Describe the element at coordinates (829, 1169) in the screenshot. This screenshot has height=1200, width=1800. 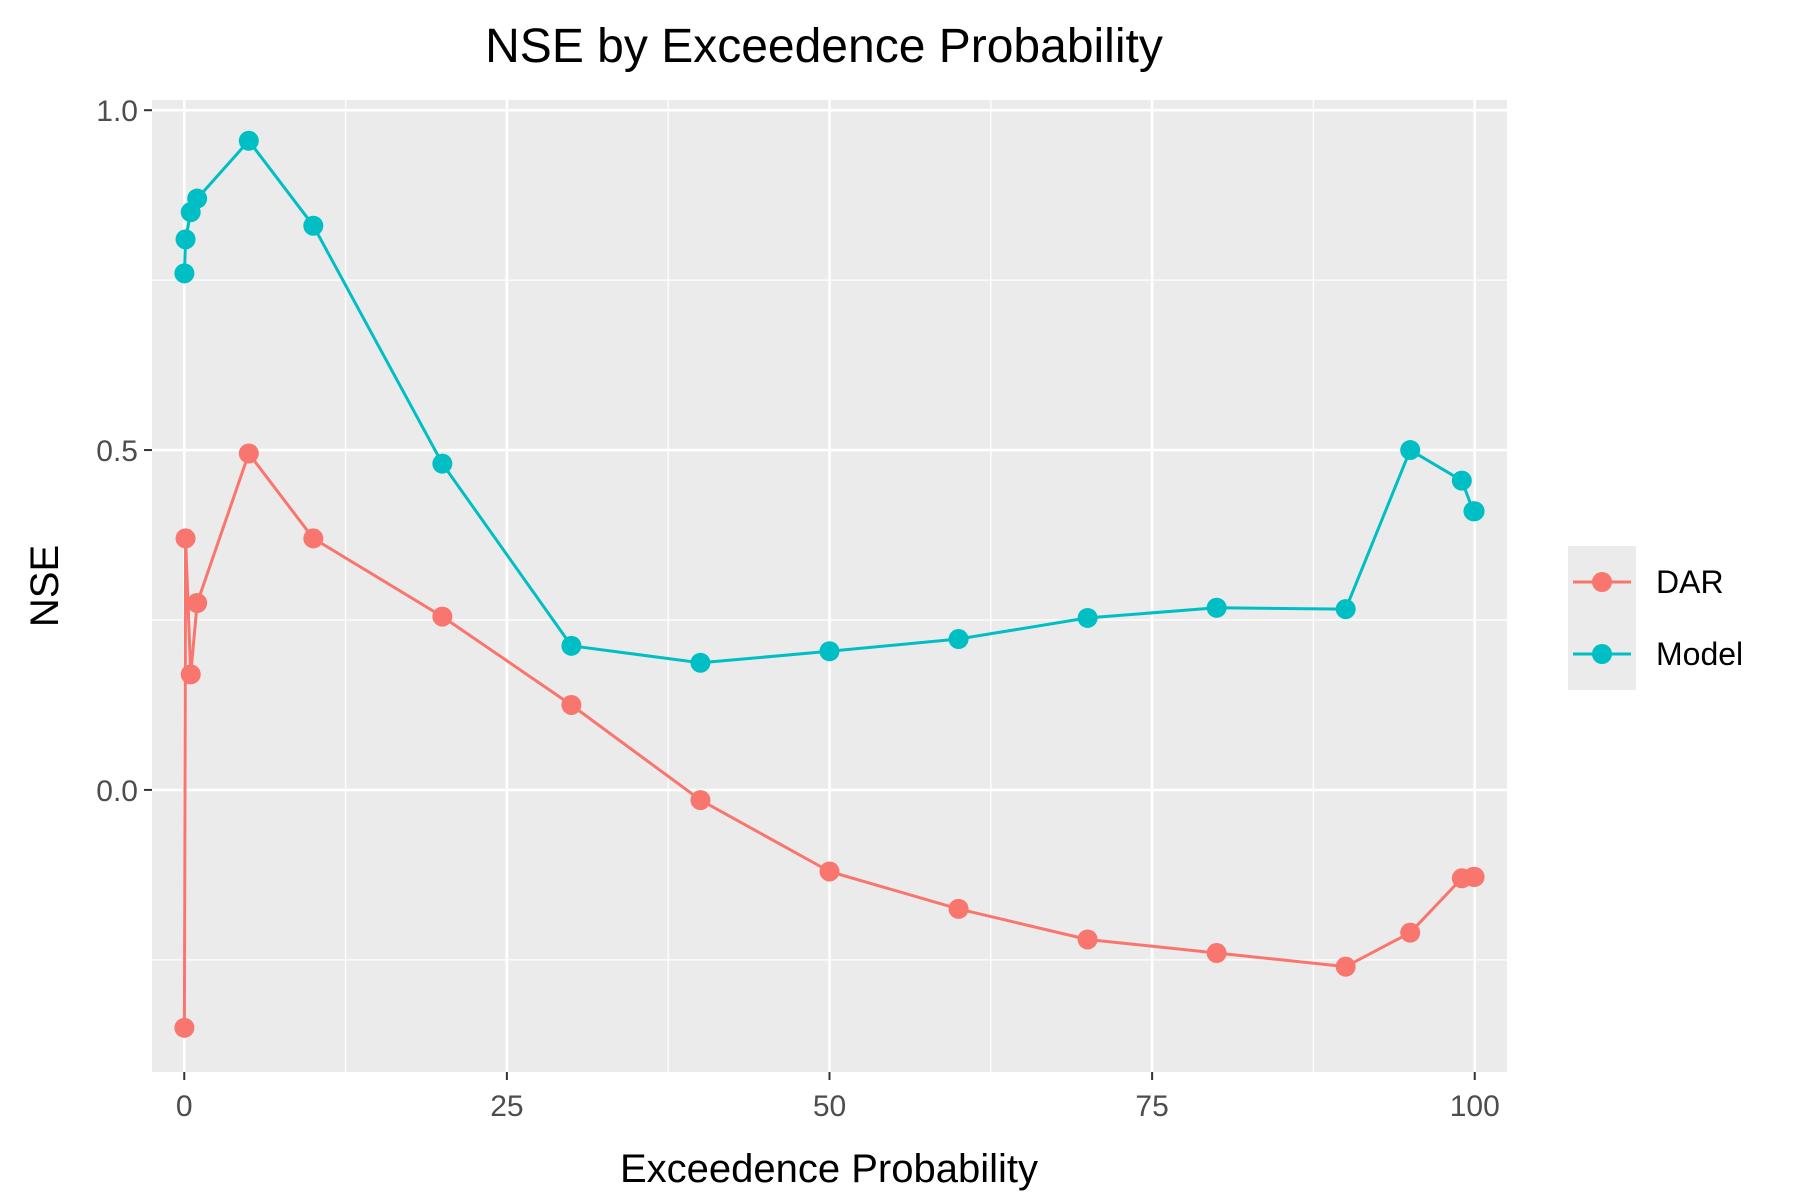
I see `x-axis-title: Exceedence Probability` at that location.